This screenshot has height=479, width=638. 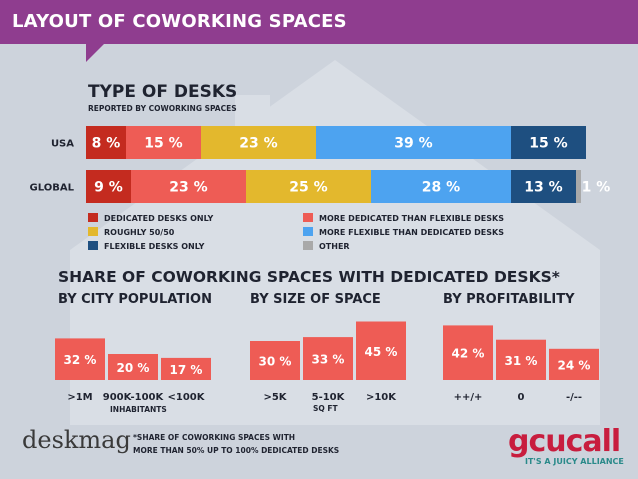 I want to click on column-category-label: >5K, so click(x=275, y=397).